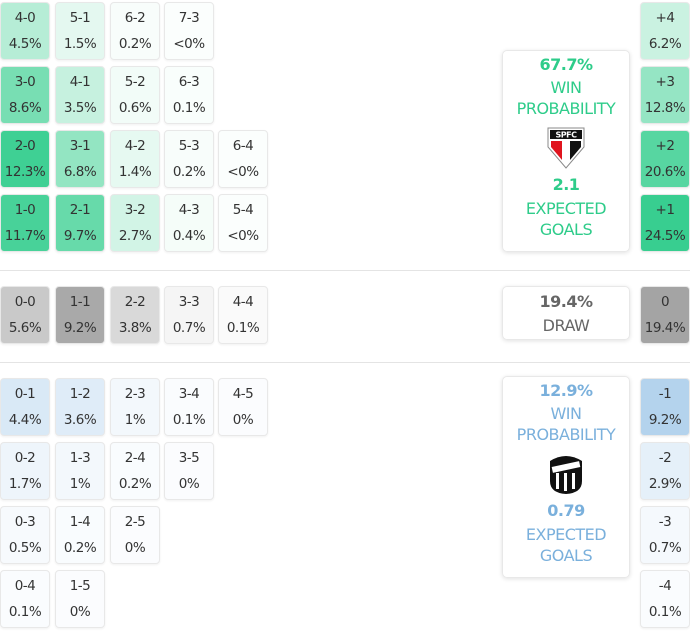 This screenshot has height=634, width=690. What do you see at coordinates (189, 159) in the screenshot?
I see `scoreline-cell: 5-3 0.2%` at bounding box center [189, 159].